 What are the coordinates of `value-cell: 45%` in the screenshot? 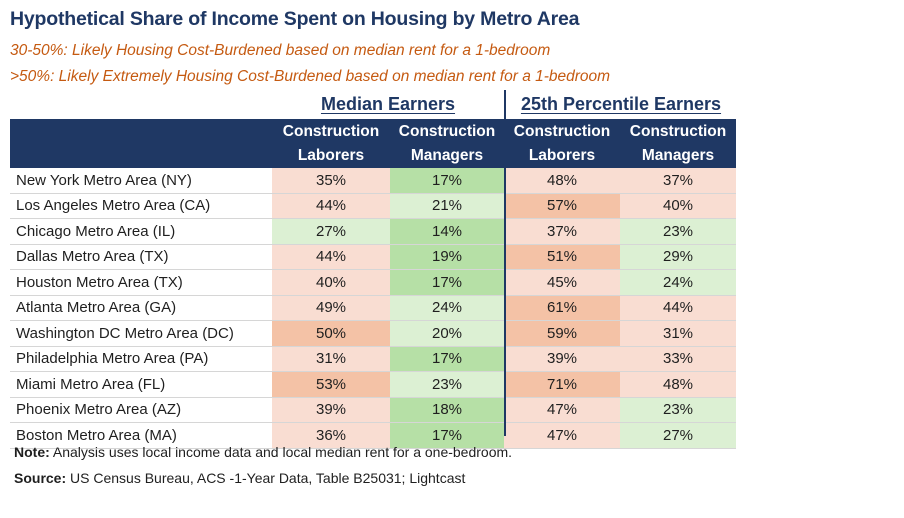 It's located at (562, 282).